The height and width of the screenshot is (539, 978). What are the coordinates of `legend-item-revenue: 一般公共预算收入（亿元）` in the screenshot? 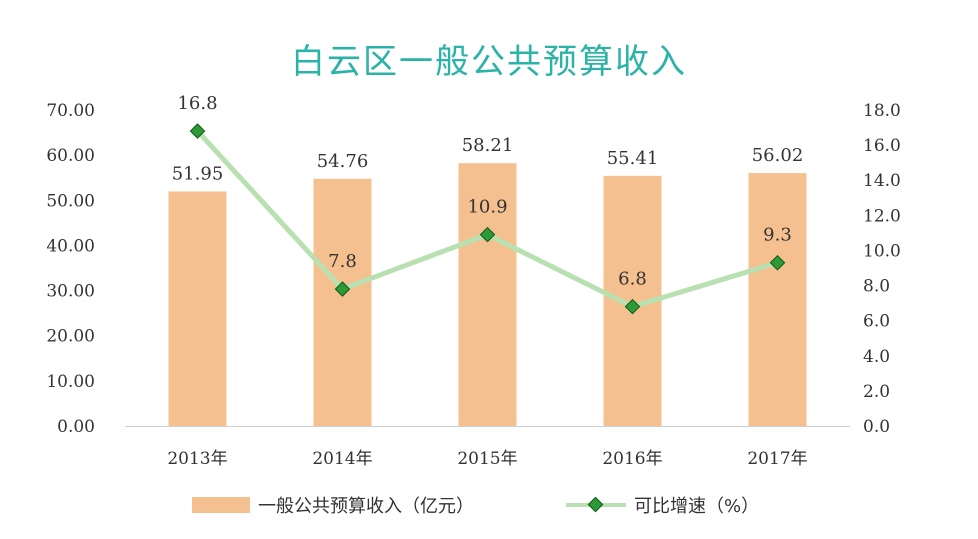 It's located at (333, 505).